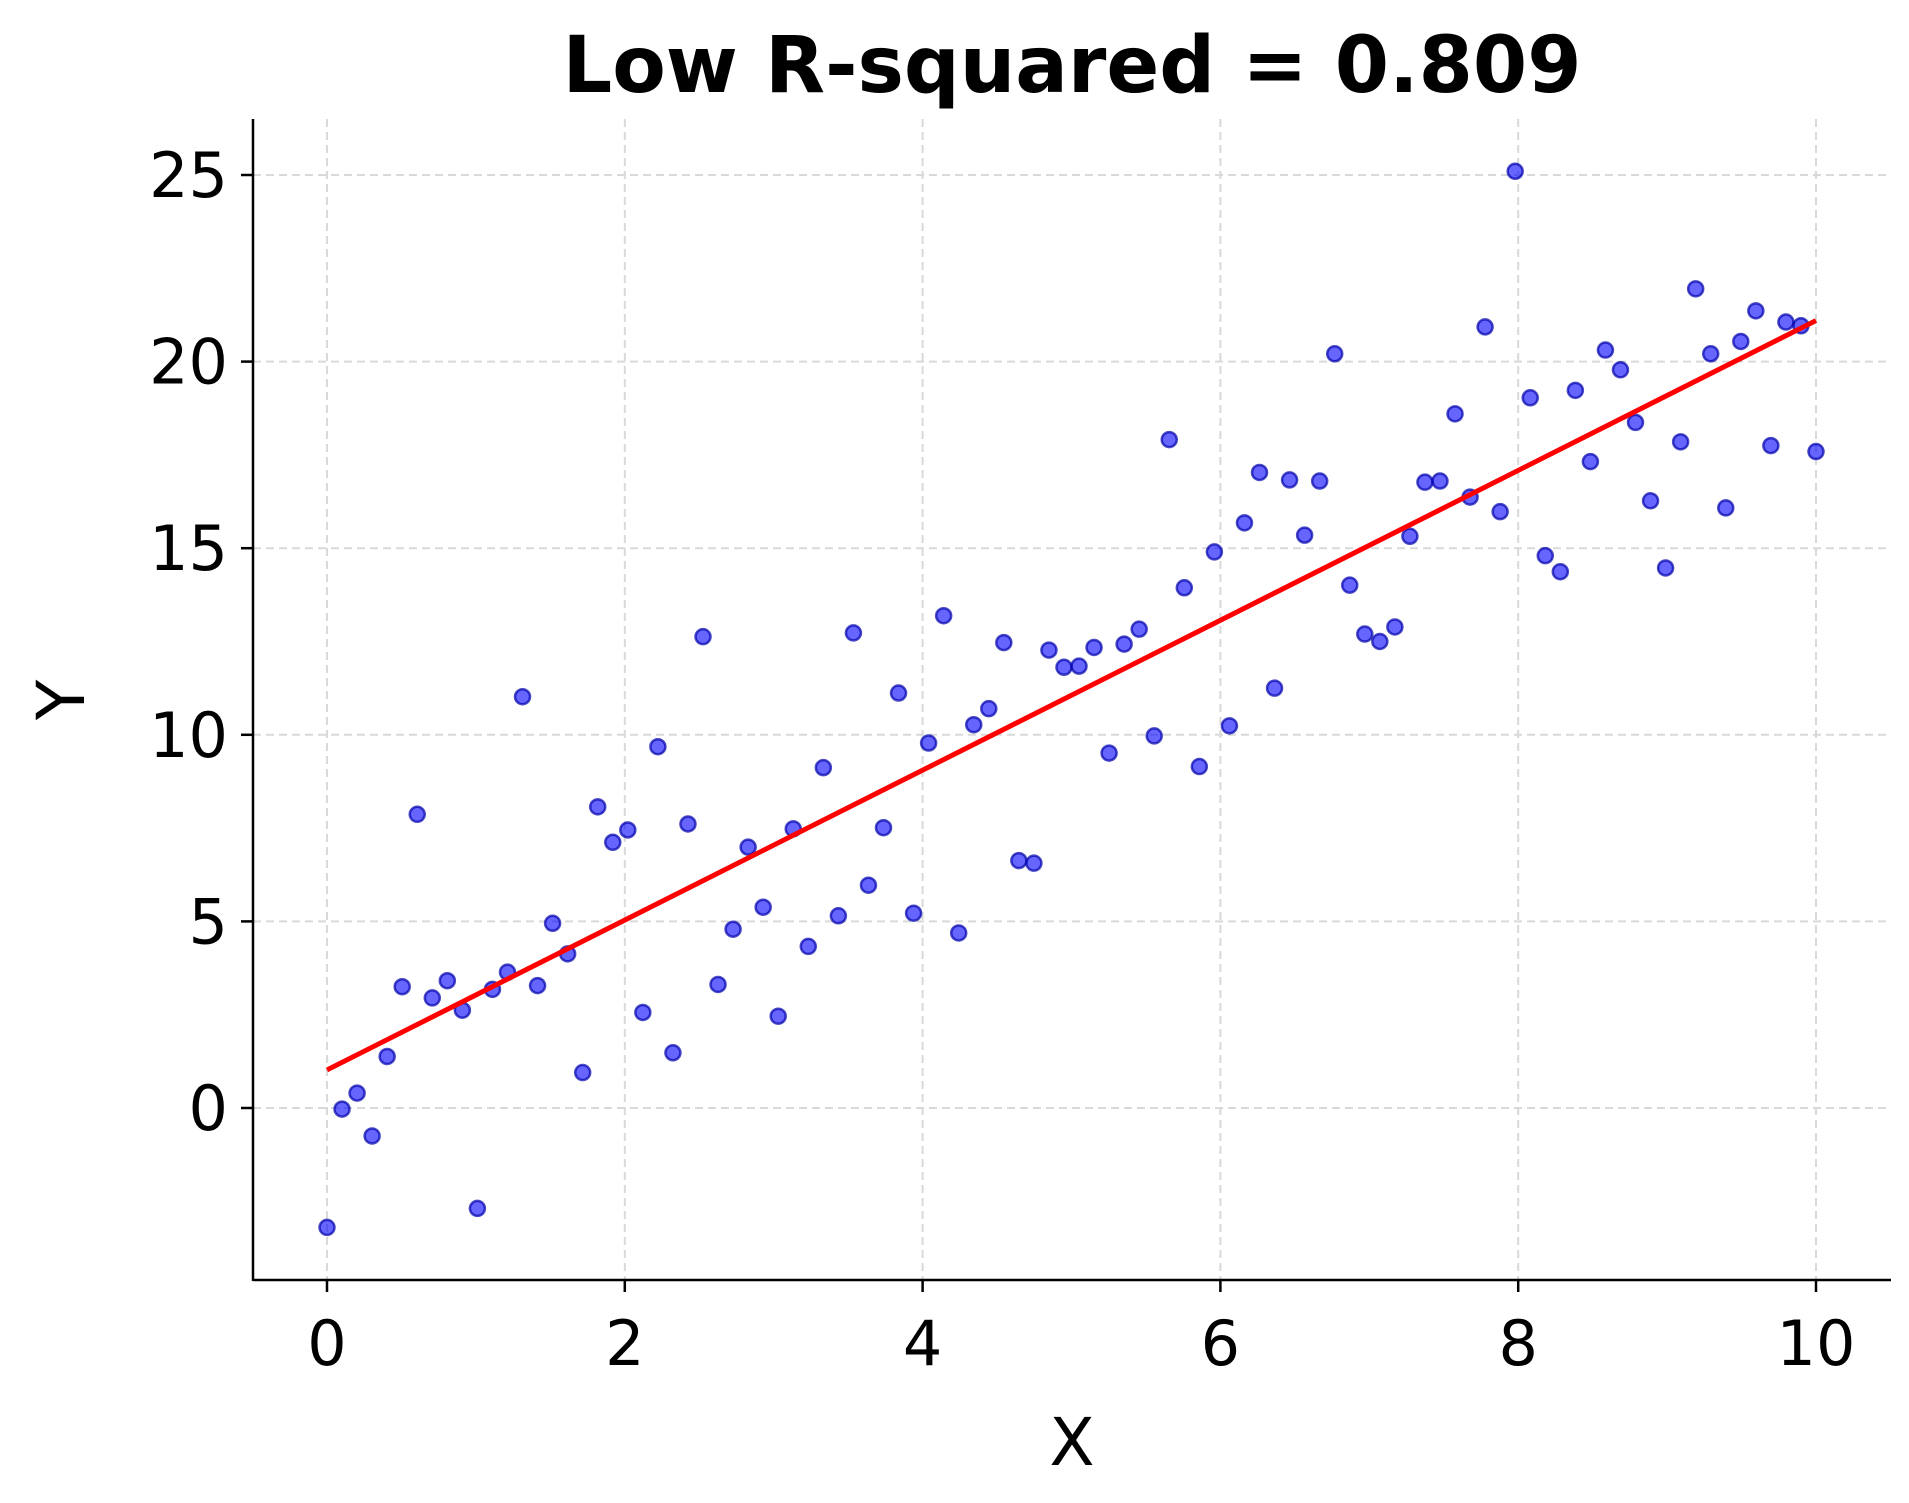  I want to click on y-tick-label: 25, so click(188, 175).